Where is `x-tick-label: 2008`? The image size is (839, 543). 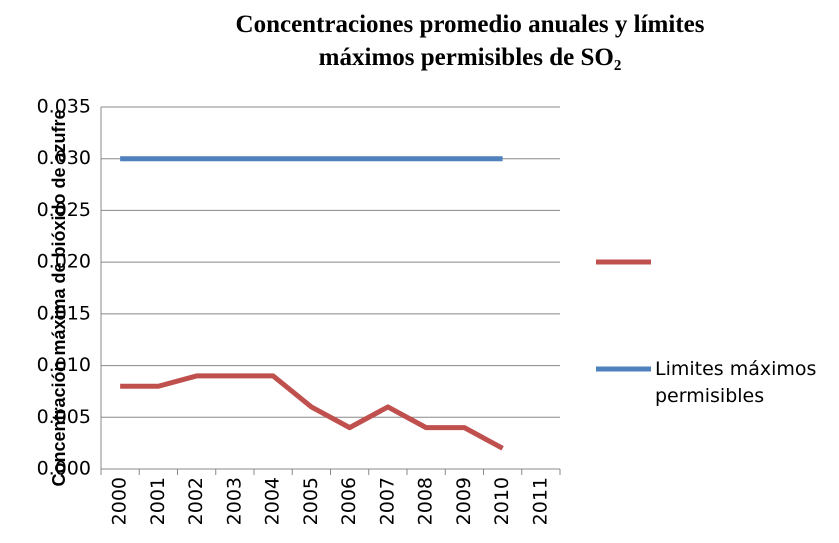 x-tick-label: 2008 is located at coordinates (426, 501).